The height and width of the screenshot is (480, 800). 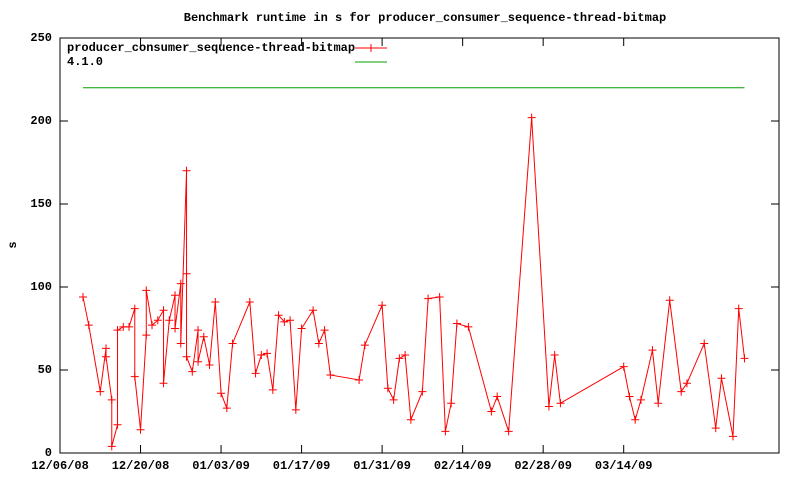 What do you see at coordinates (302, 466) in the screenshot?
I see `x-tick-label: 01/17/09` at bounding box center [302, 466].